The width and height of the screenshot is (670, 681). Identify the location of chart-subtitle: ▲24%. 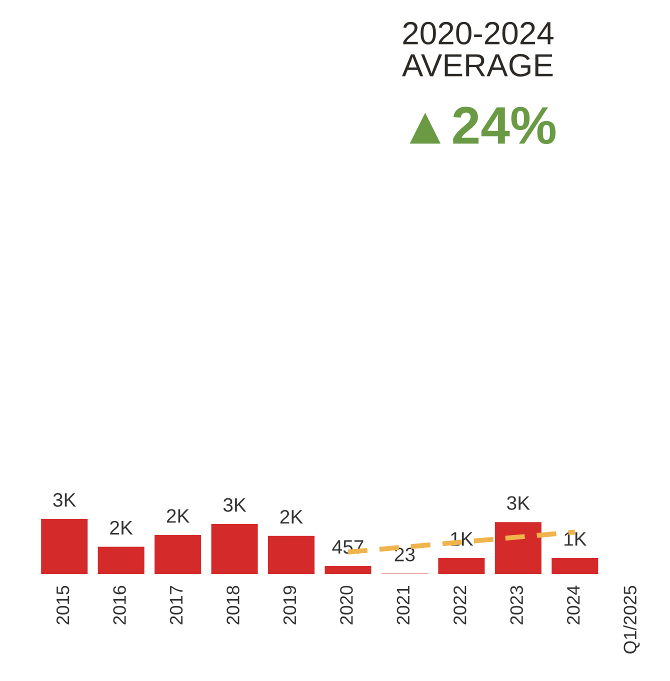
(483, 125).